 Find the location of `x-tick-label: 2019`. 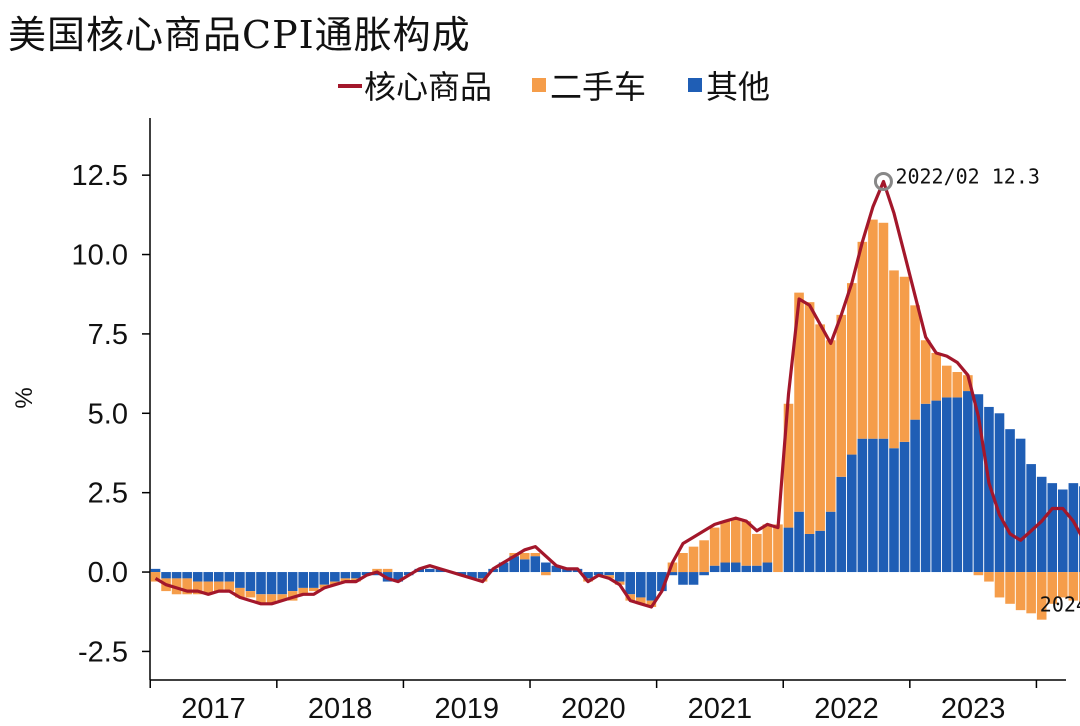

x-tick-label: 2019 is located at coordinates (466, 709).